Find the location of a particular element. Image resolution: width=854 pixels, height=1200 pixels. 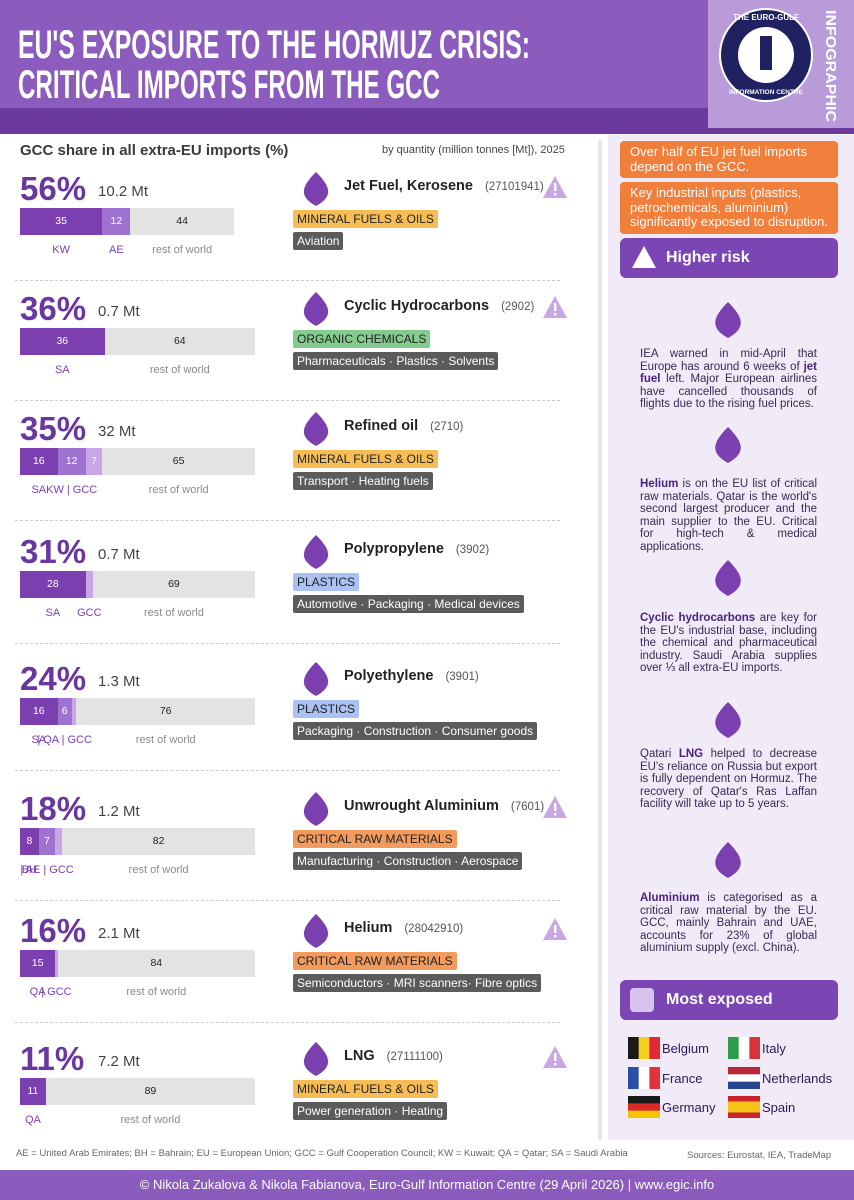

bar-segment: 69 is located at coordinates (173, 584).